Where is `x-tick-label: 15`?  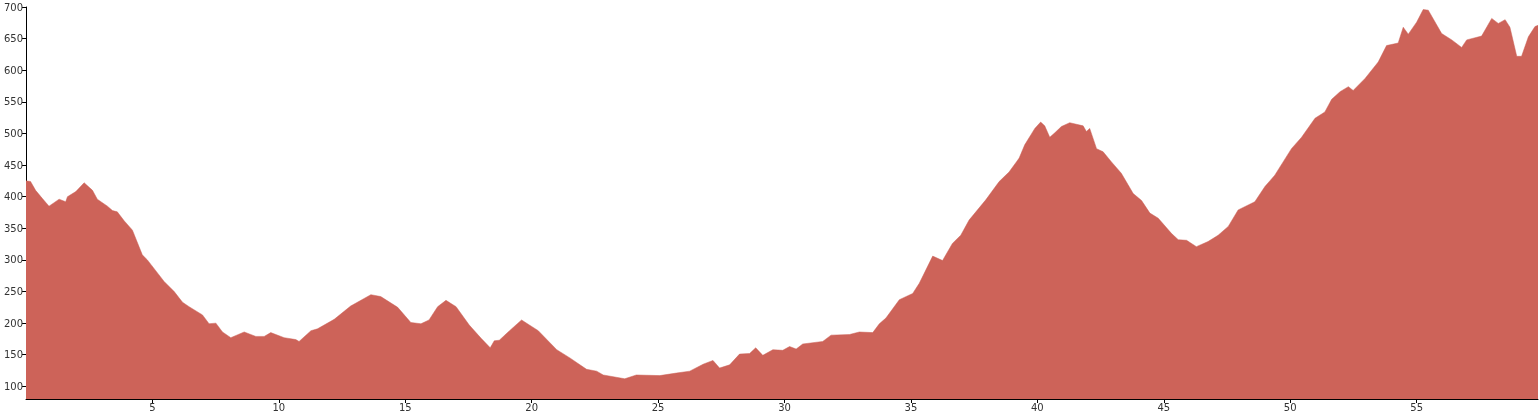 x-tick-label: 15 is located at coordinates (405, 407).